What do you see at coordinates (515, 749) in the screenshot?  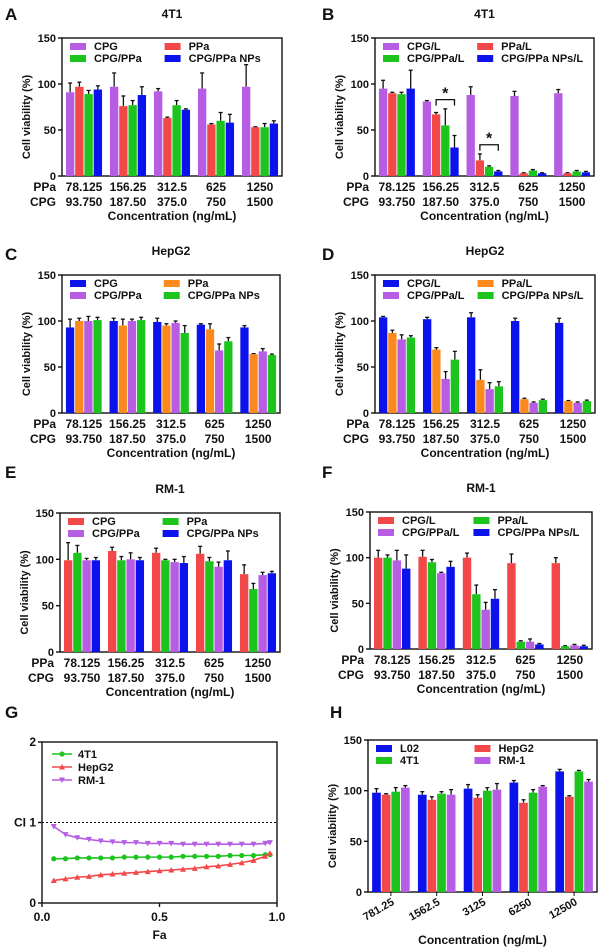 I see `legend-label: HepG2` at bounding box center [515, 749].